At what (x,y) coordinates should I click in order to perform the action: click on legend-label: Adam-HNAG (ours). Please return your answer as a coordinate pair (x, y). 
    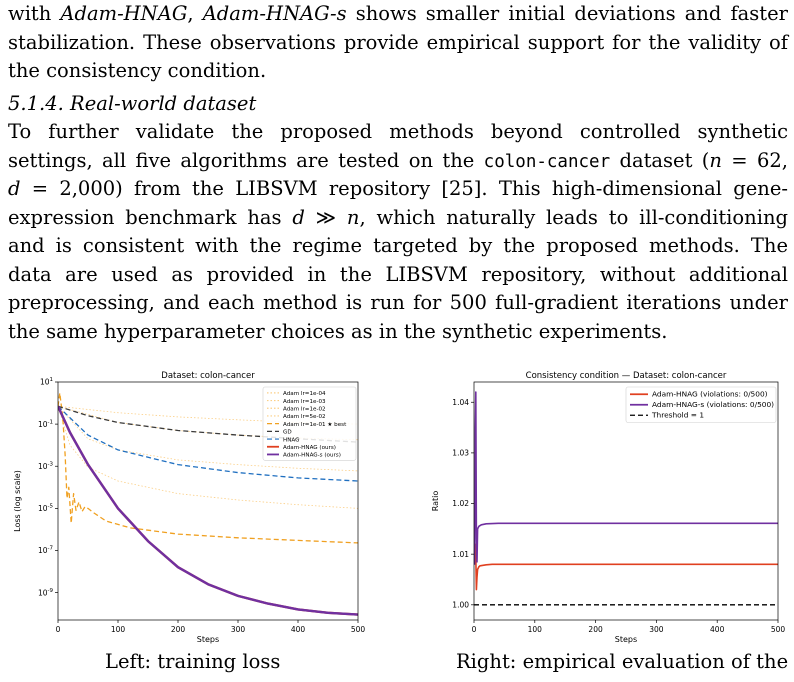
    Looking at the image, I should click on (309, 448).